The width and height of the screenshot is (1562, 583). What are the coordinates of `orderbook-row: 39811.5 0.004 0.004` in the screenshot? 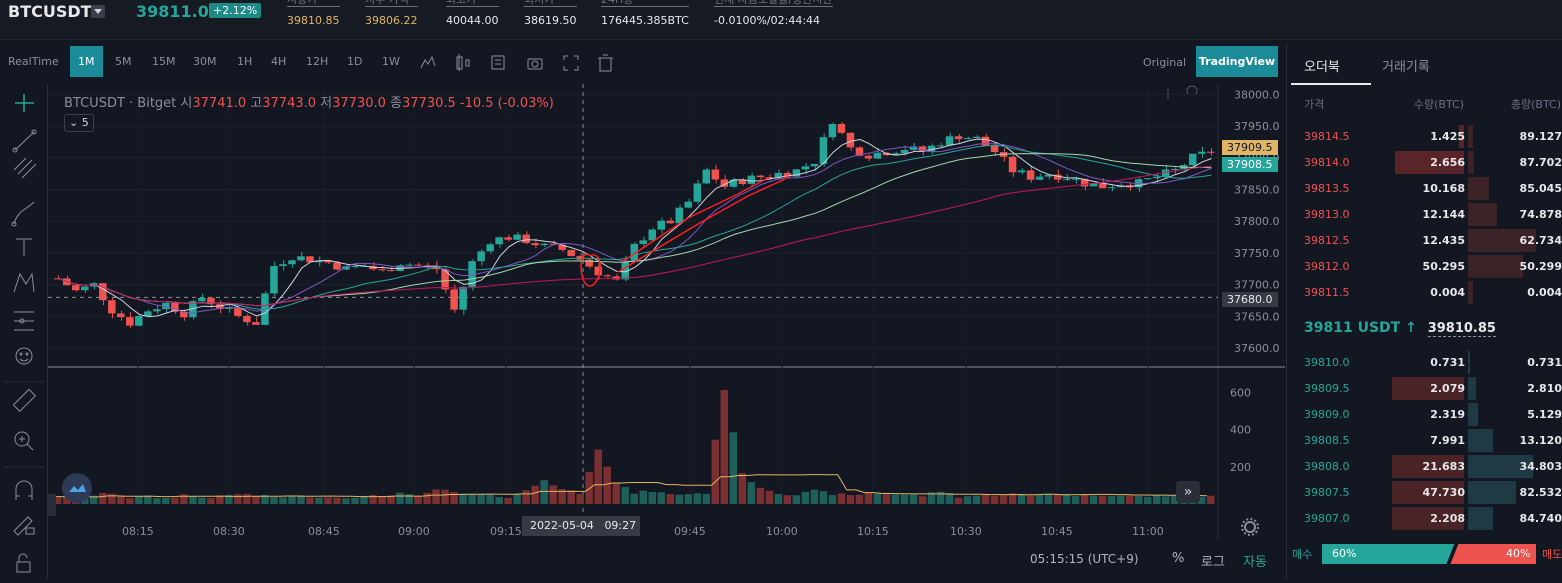 It's located at (1424, 293).